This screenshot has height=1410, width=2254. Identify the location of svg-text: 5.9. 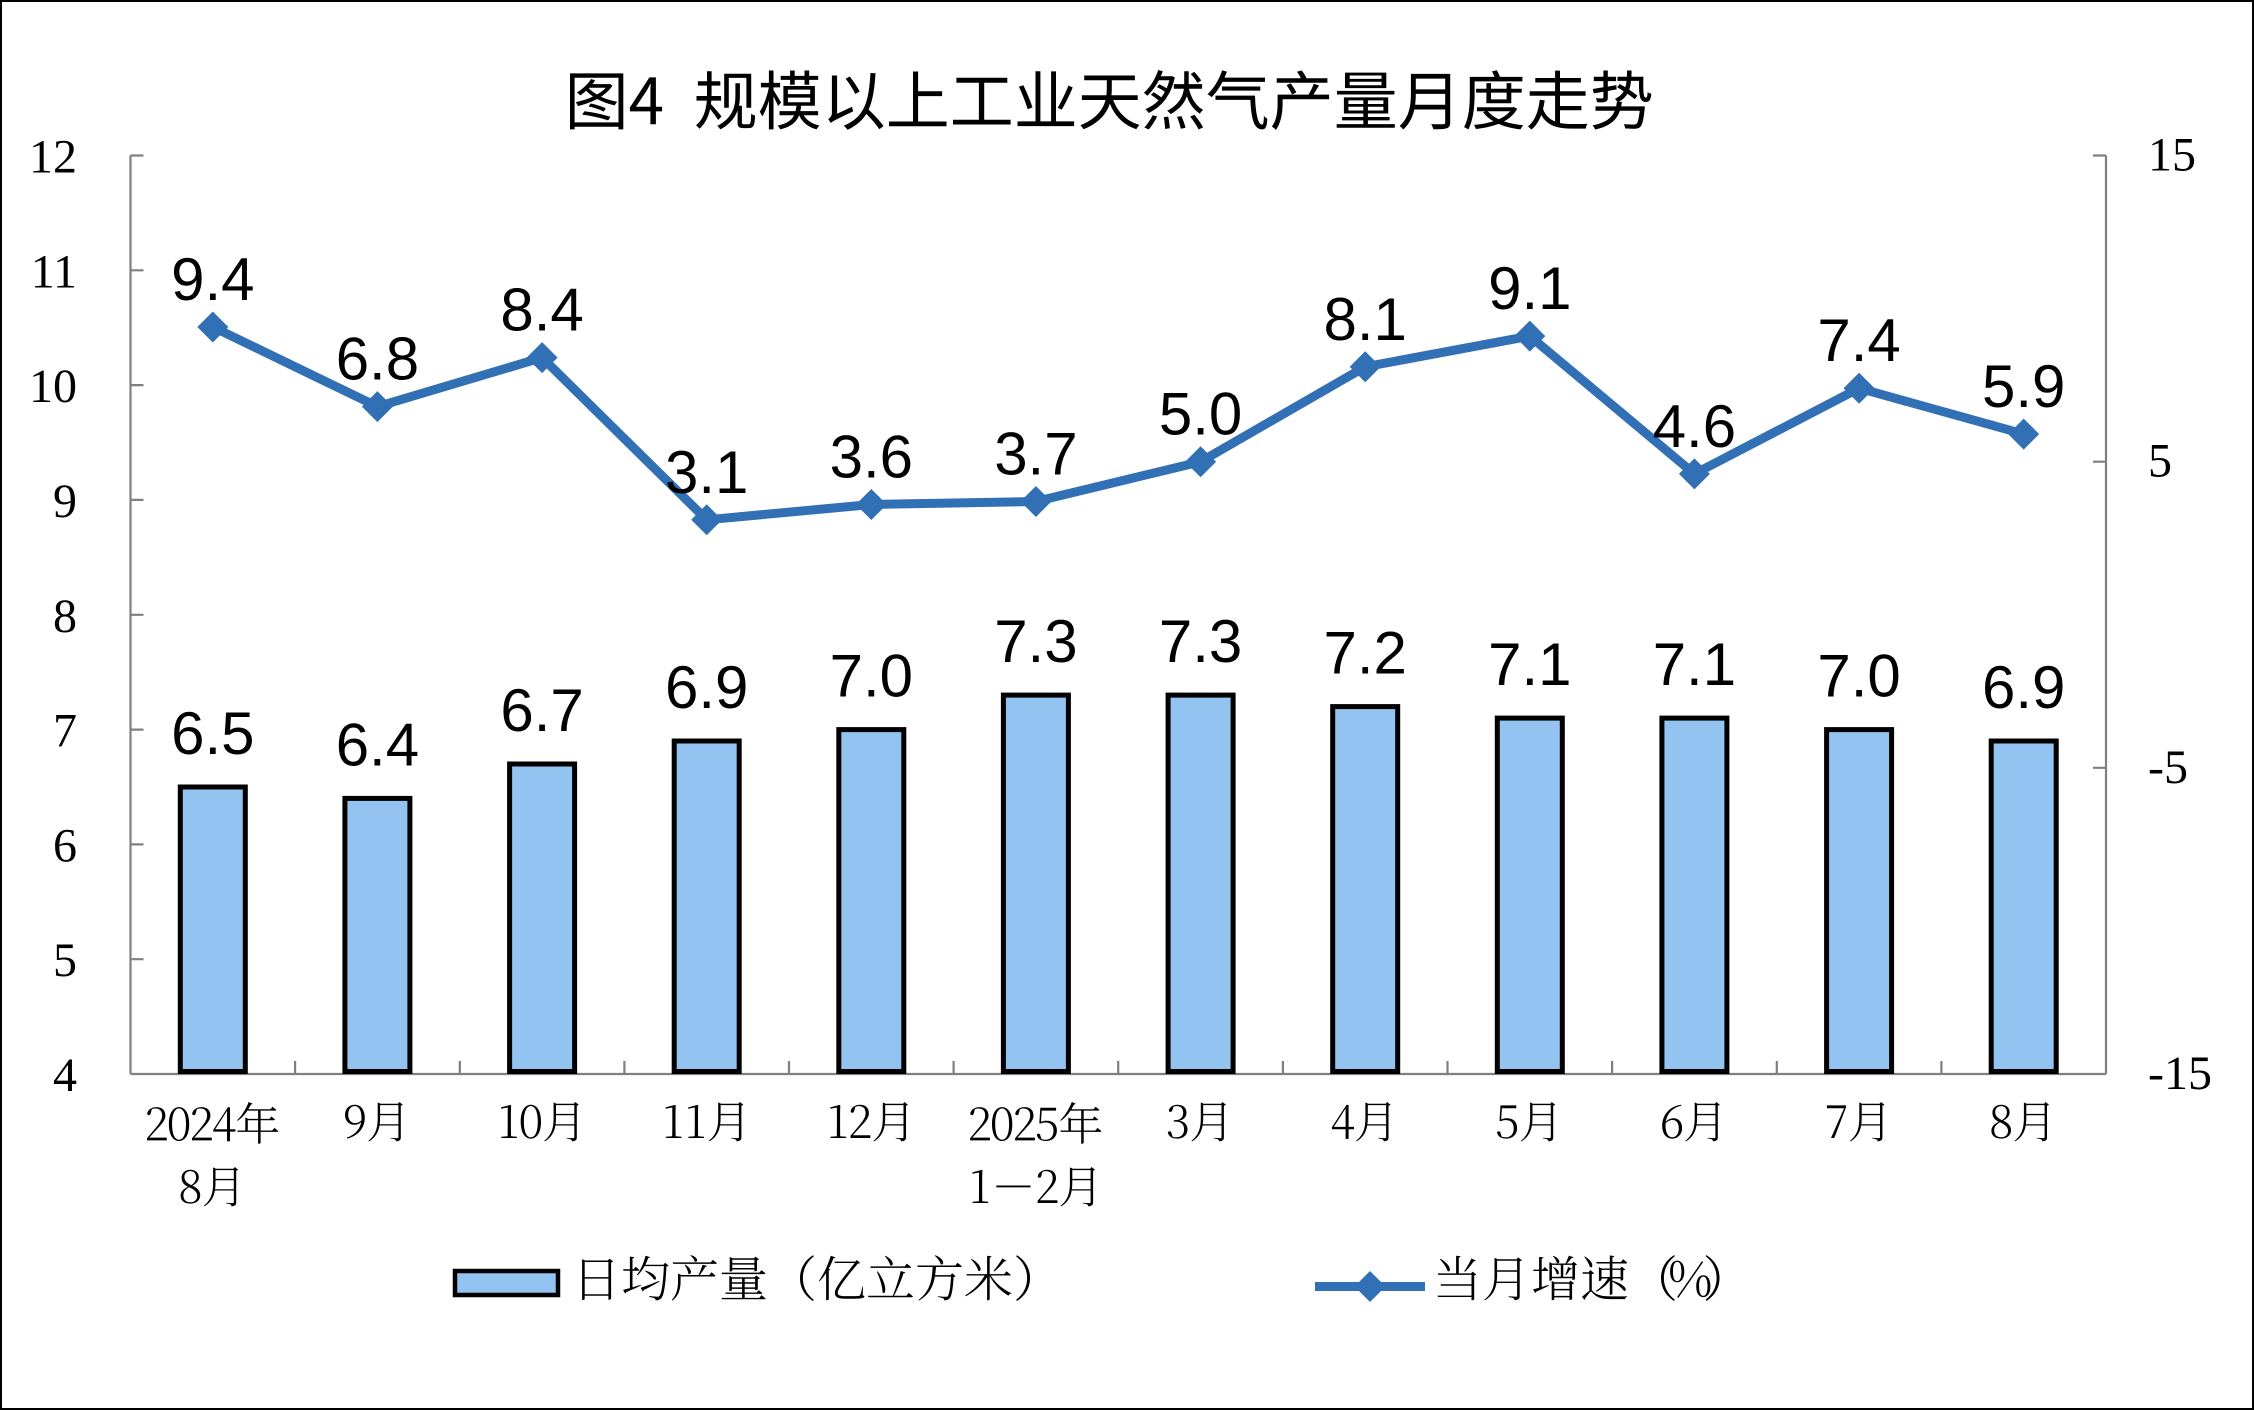
(2023, 386).